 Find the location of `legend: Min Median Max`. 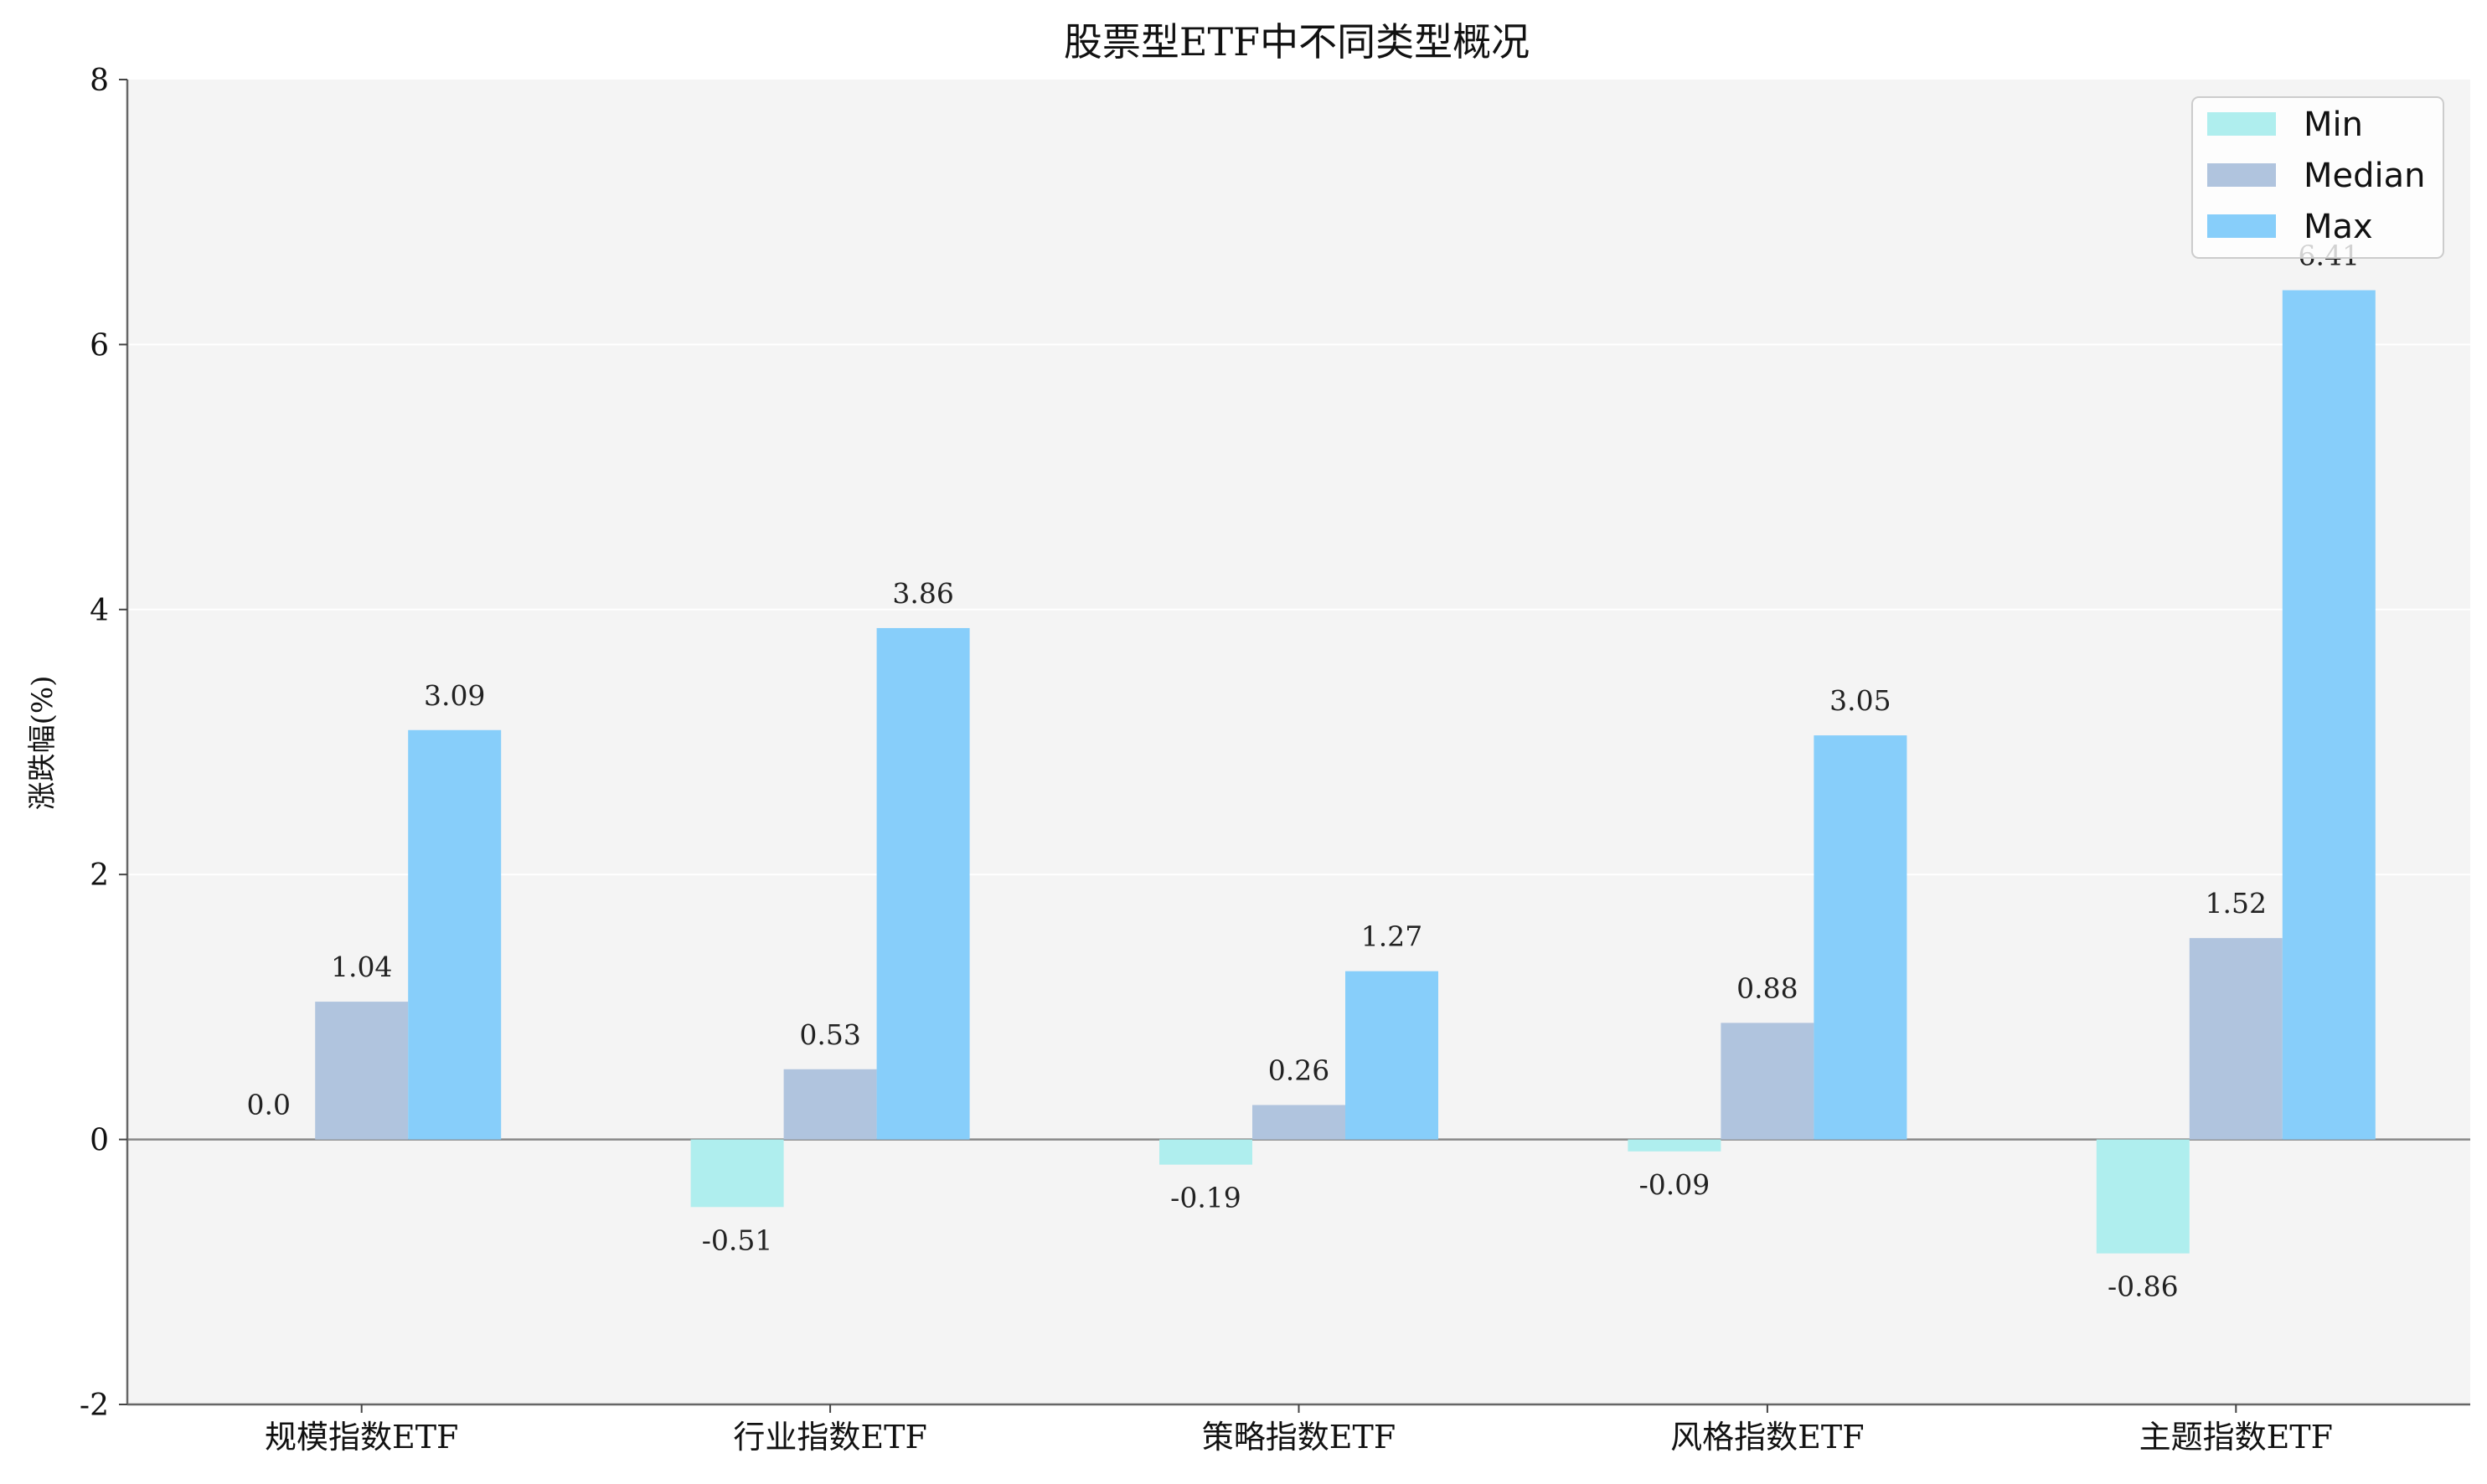

legend: Min Median Max is located at coordinates (2317, 177).